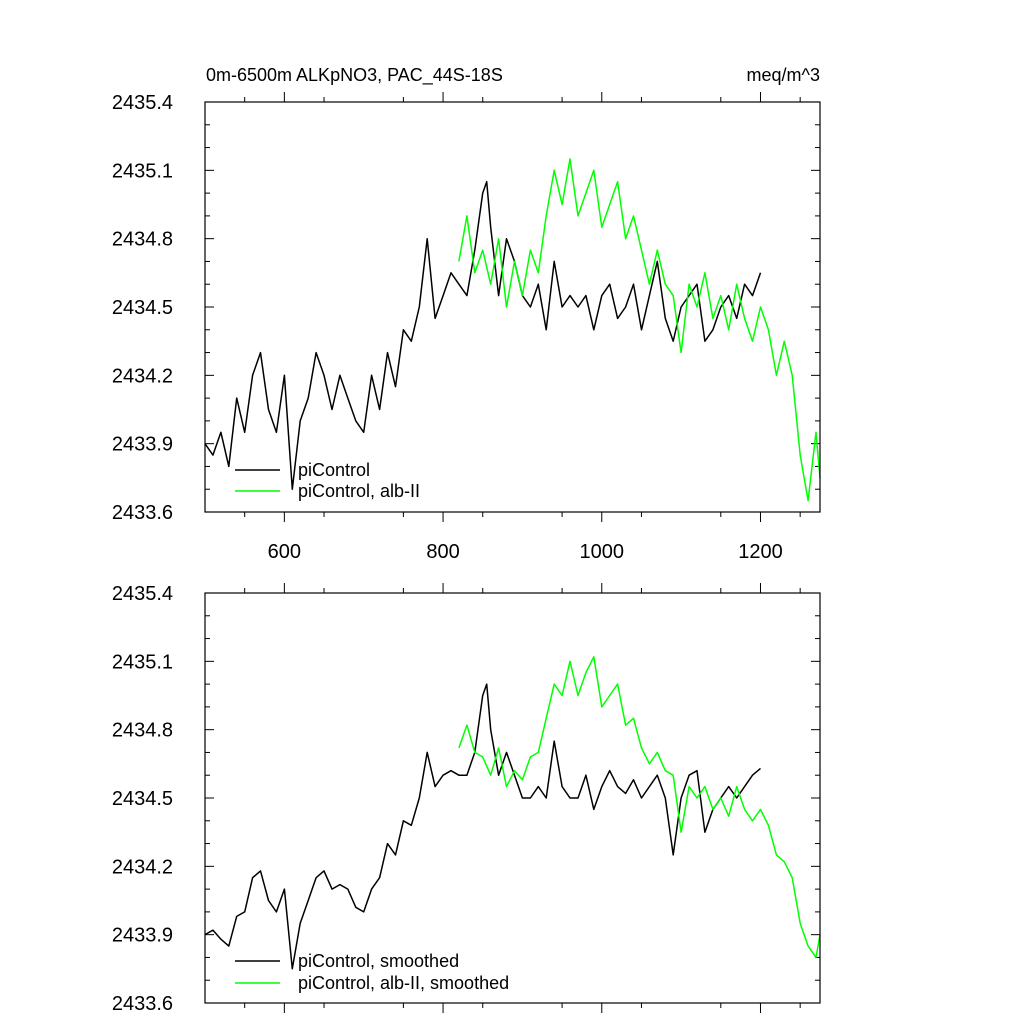 Image resolution: width=1024 pixels, height=1024 pixels. Describe the element at coordinates (442, 552) in the screenshot. I see `x-tick-label: 800` at that location.